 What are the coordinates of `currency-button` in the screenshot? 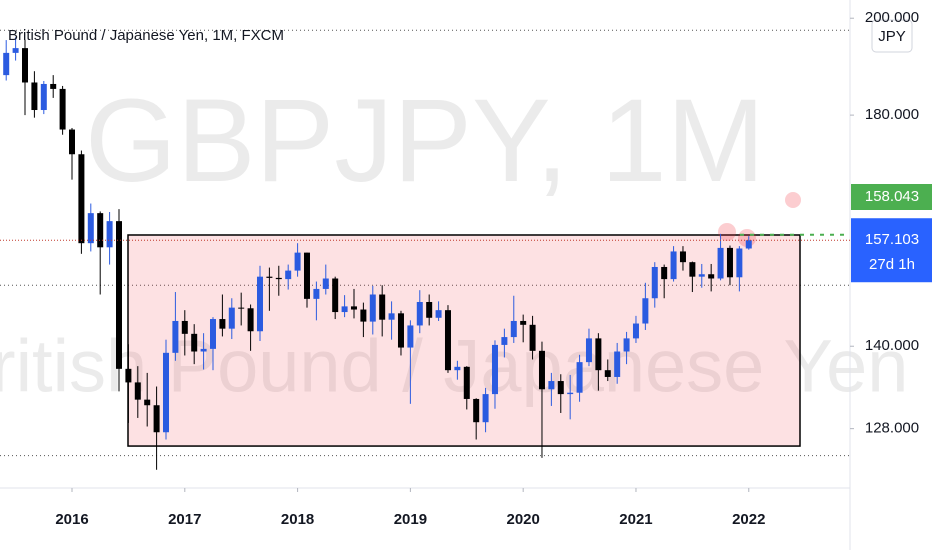 It's located at (892, 36).